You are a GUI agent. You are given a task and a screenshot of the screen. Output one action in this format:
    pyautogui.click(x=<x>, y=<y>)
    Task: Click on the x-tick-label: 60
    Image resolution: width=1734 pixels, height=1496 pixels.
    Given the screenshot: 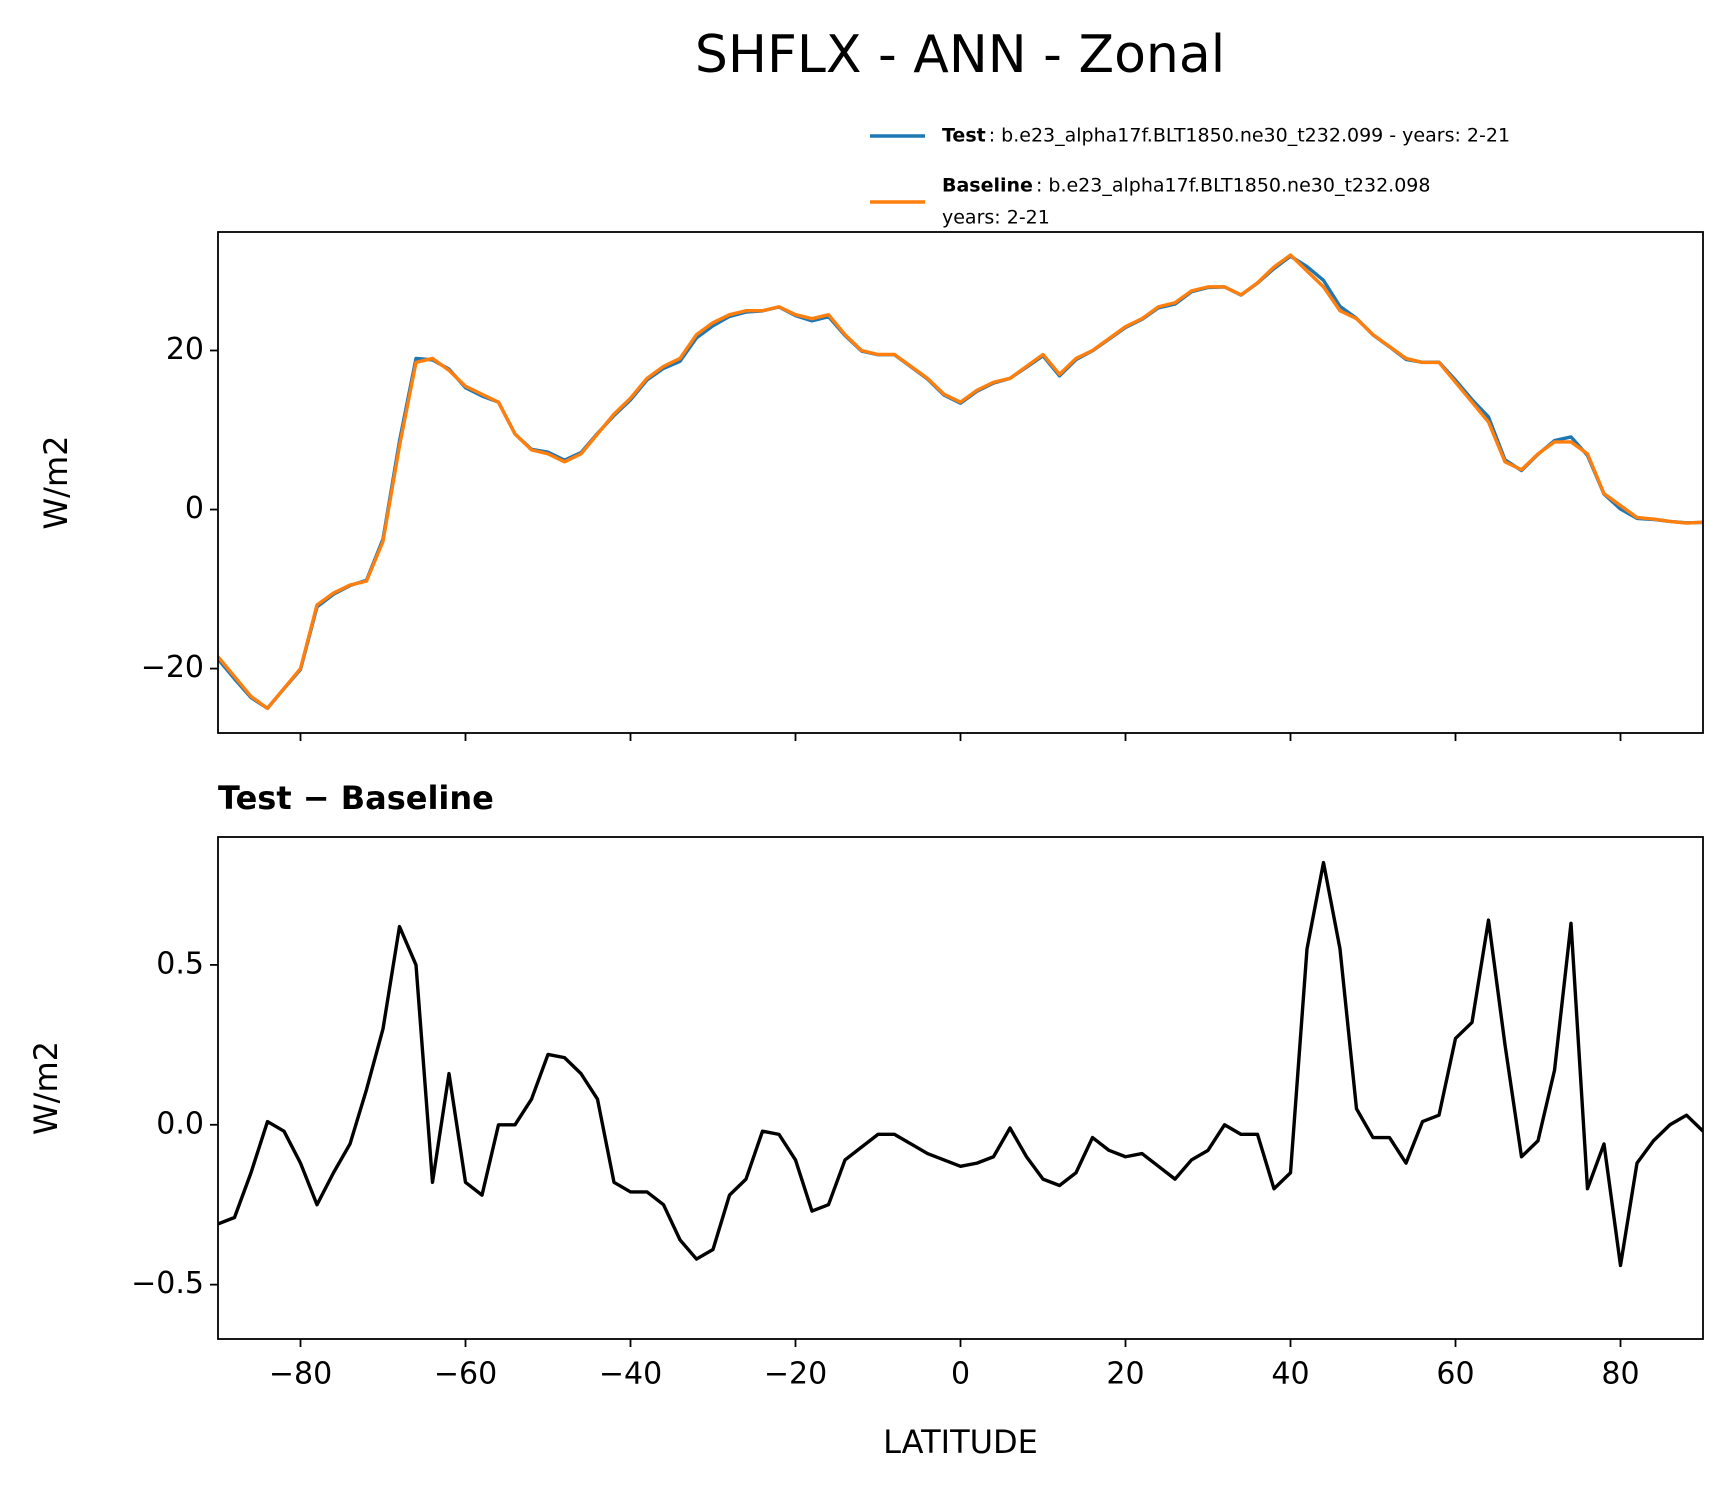 What is the action you would take?
    pyautogui.click(x=1455, y=1374)
    